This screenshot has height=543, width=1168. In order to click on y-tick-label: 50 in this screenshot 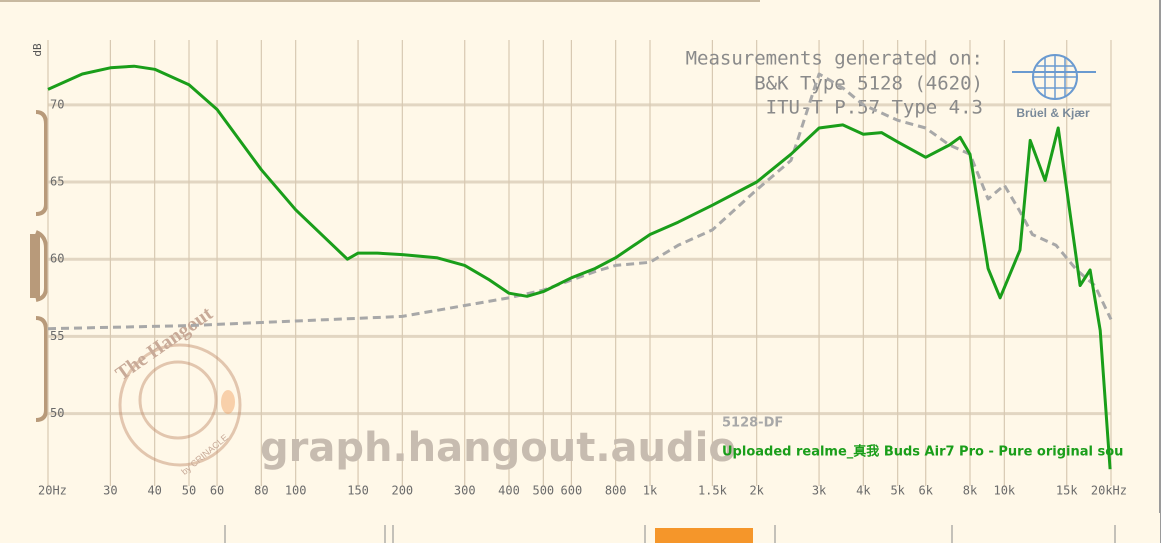, I will do `click(57, 413)`.